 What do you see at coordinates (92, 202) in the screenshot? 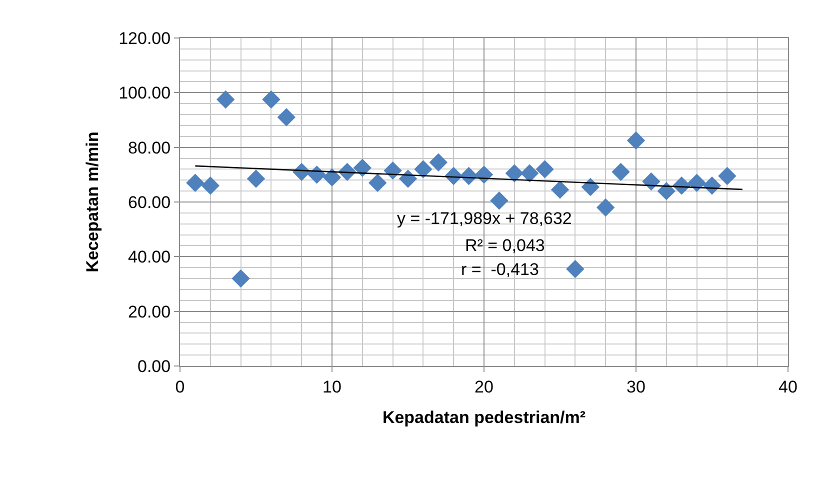
I see `y-axis-title: Kecepatan m/min` at bounding box center [92, 202].